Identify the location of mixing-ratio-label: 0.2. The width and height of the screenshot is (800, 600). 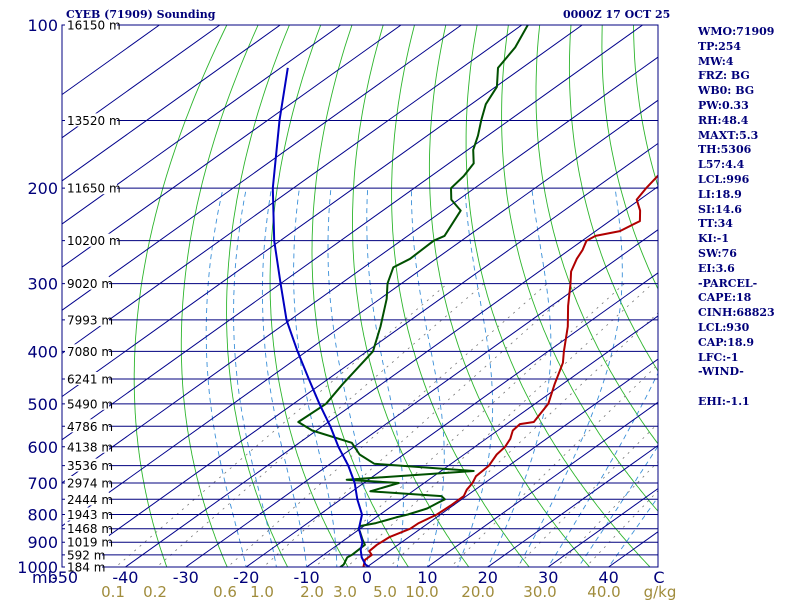
(155, 591).